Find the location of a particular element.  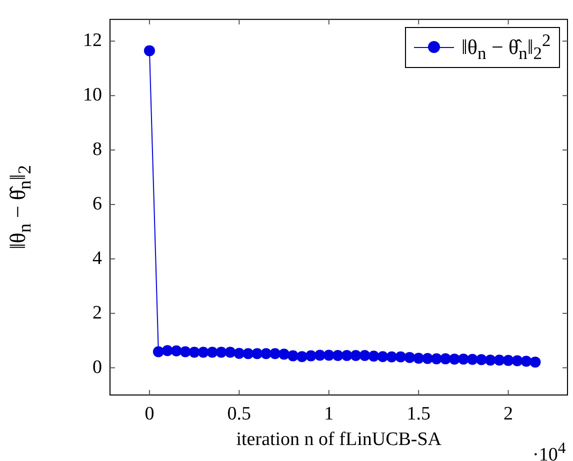

x-tick-label: 1.5 is located at coordinates (418, 413).